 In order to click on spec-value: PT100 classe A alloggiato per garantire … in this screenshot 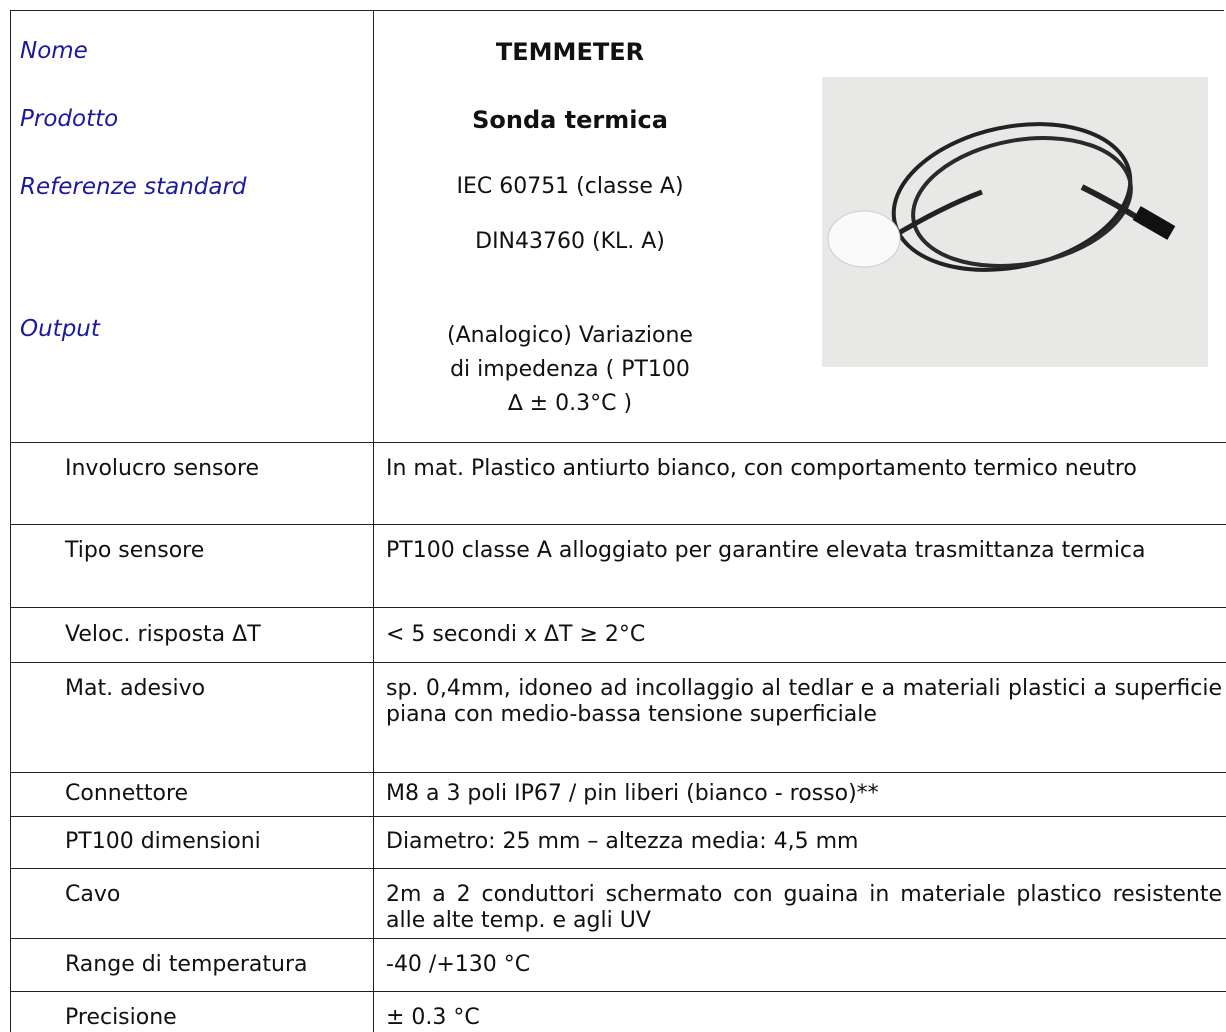, I will do `click(766, 550)`.